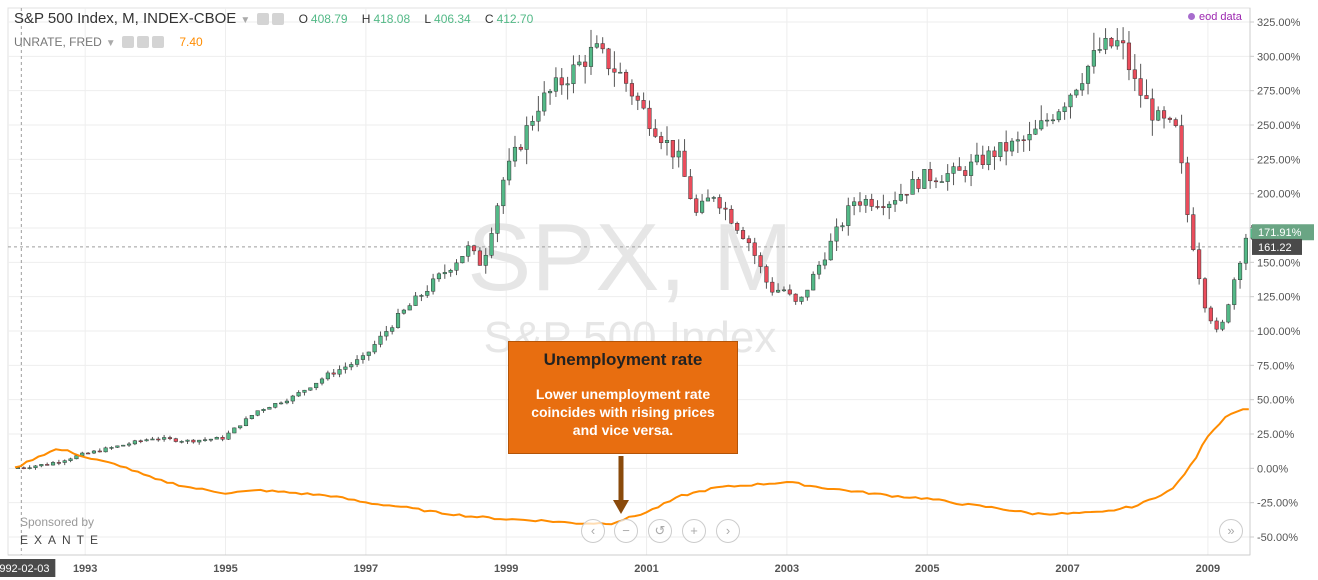  I want to click on chevron-right-icon: ›, so click(728, 531).